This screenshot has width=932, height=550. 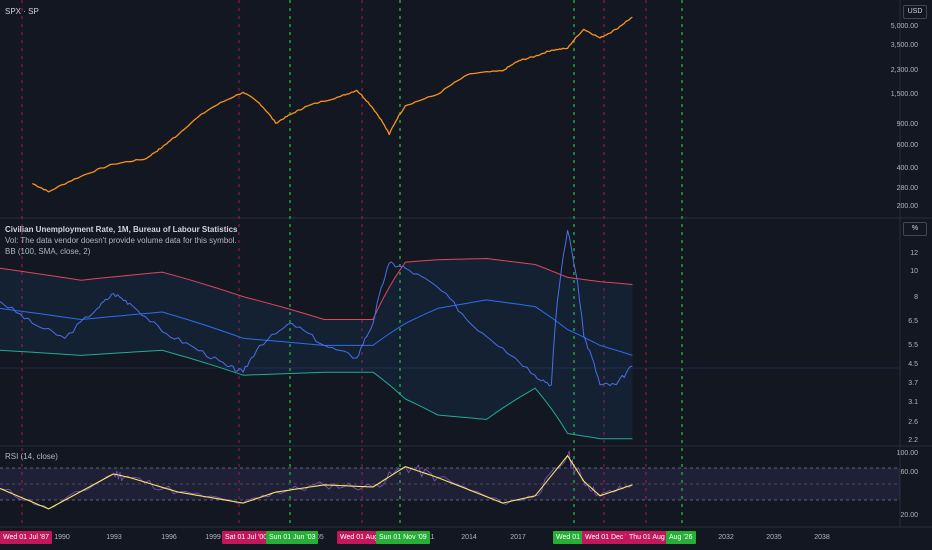 I want to click on time-scale-tick: 2017, so click(x=518, y=537).